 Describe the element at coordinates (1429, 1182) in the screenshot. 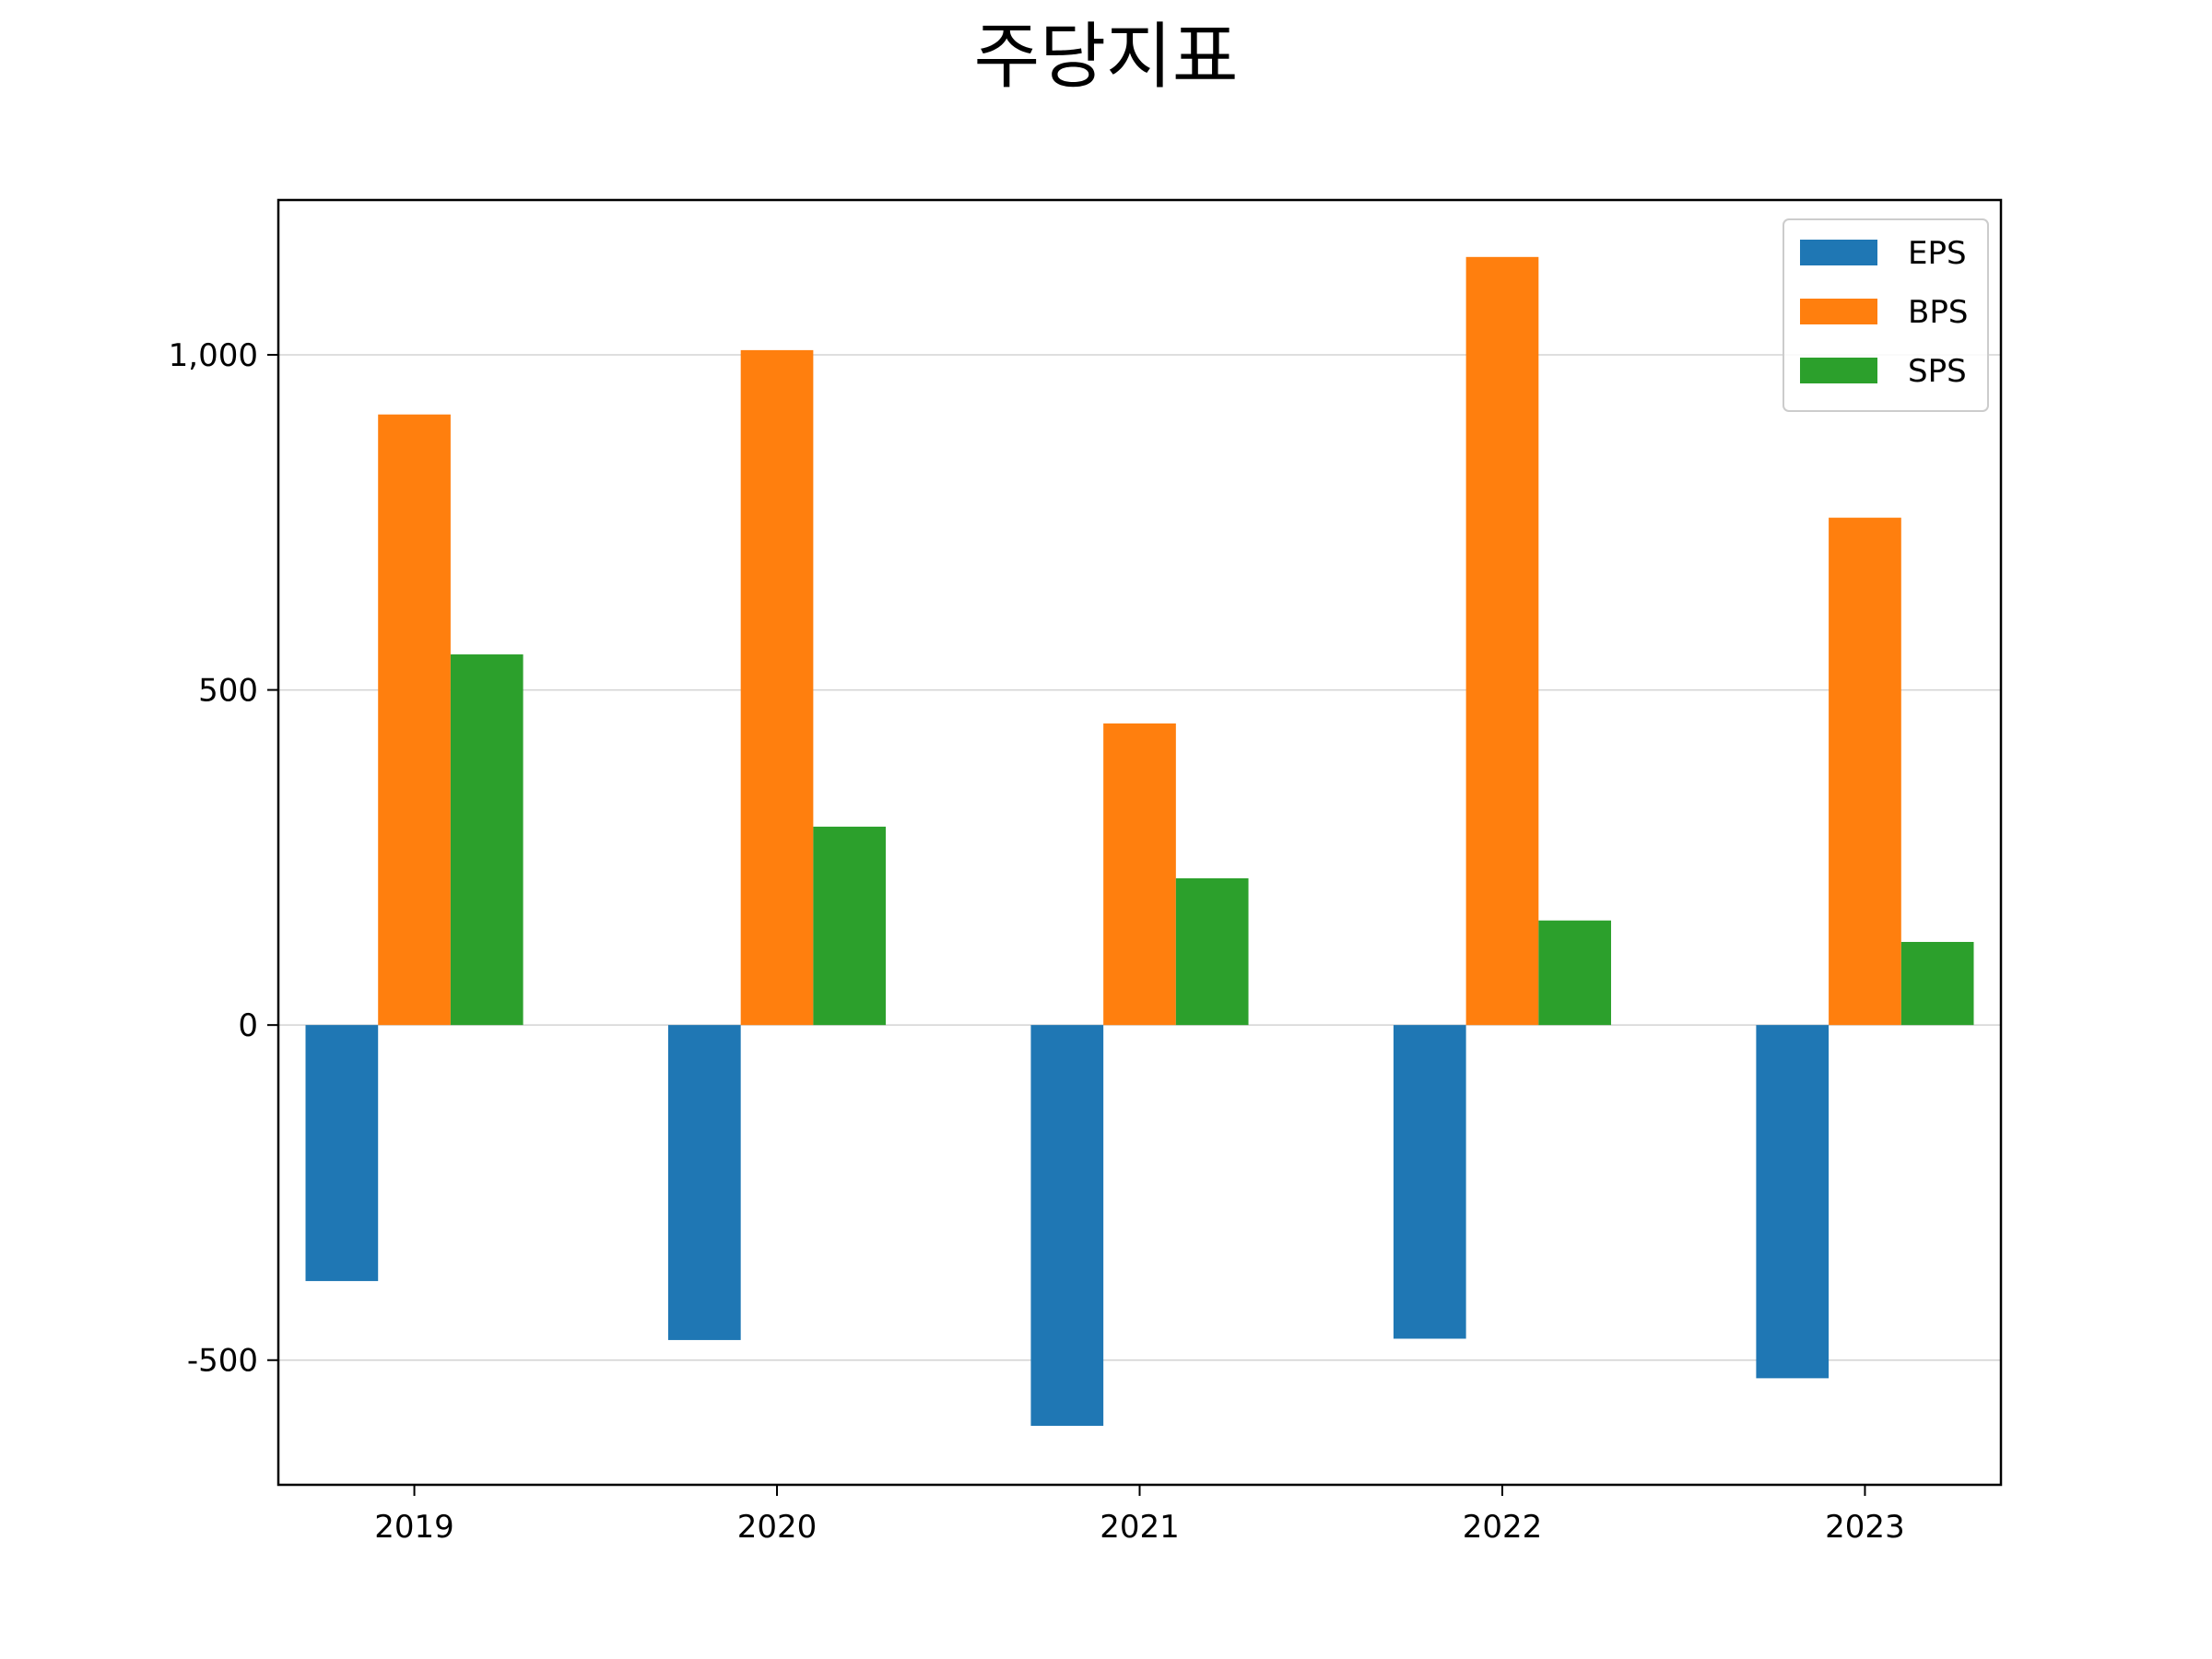

I see `bar-eps-2022` at that location.